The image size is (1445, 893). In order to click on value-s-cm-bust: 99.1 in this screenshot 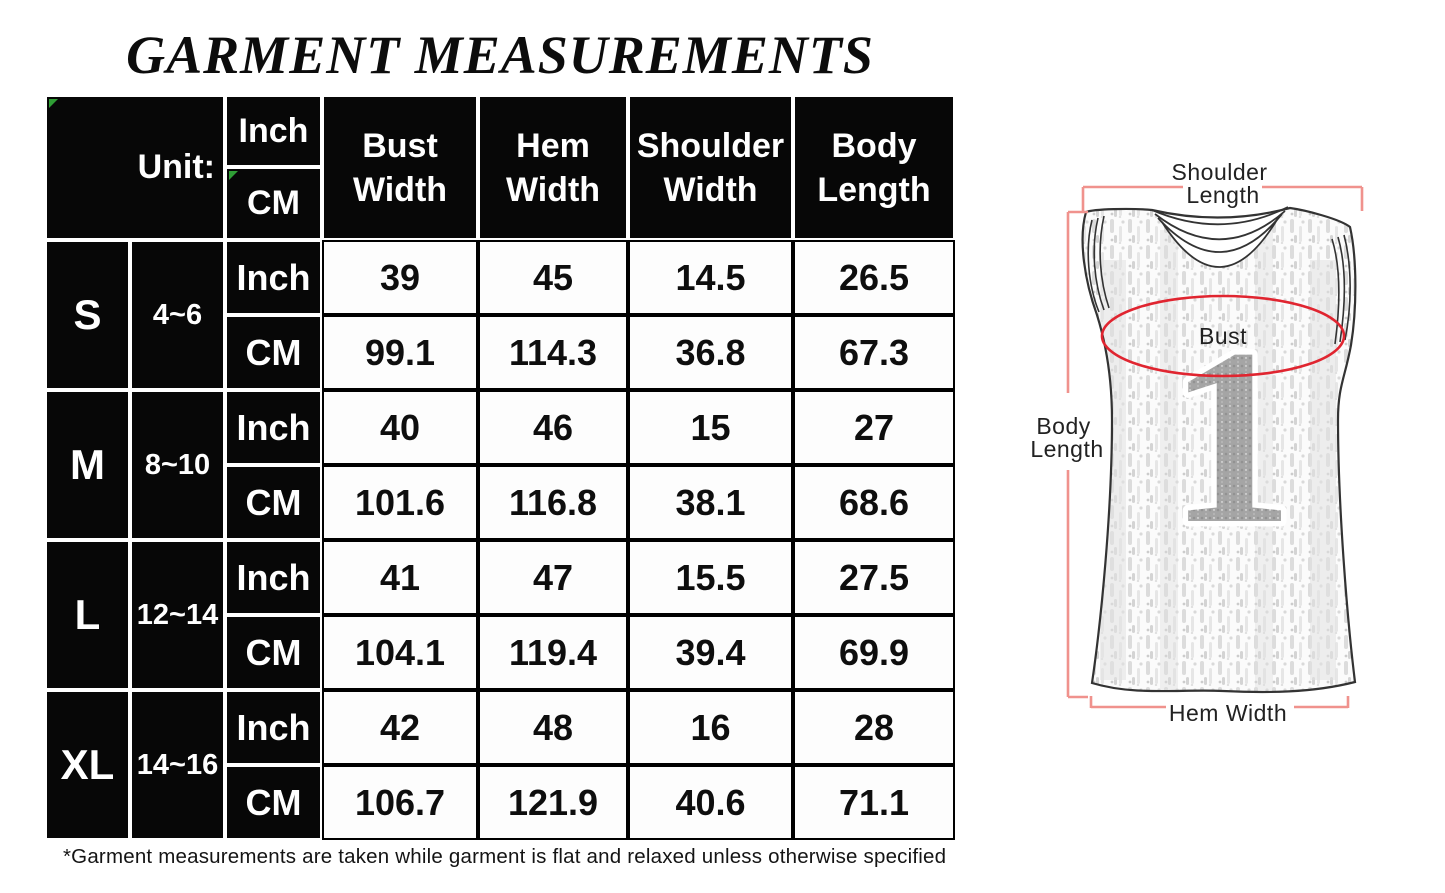, I will do `click(400, 352)`.